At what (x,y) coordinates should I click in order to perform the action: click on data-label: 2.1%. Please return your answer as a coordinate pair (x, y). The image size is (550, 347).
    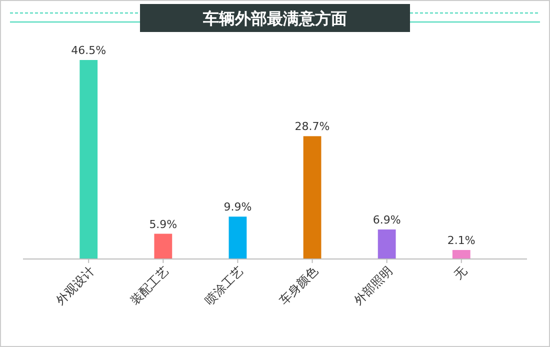
    Looking at the image, I should click on (461, 241).